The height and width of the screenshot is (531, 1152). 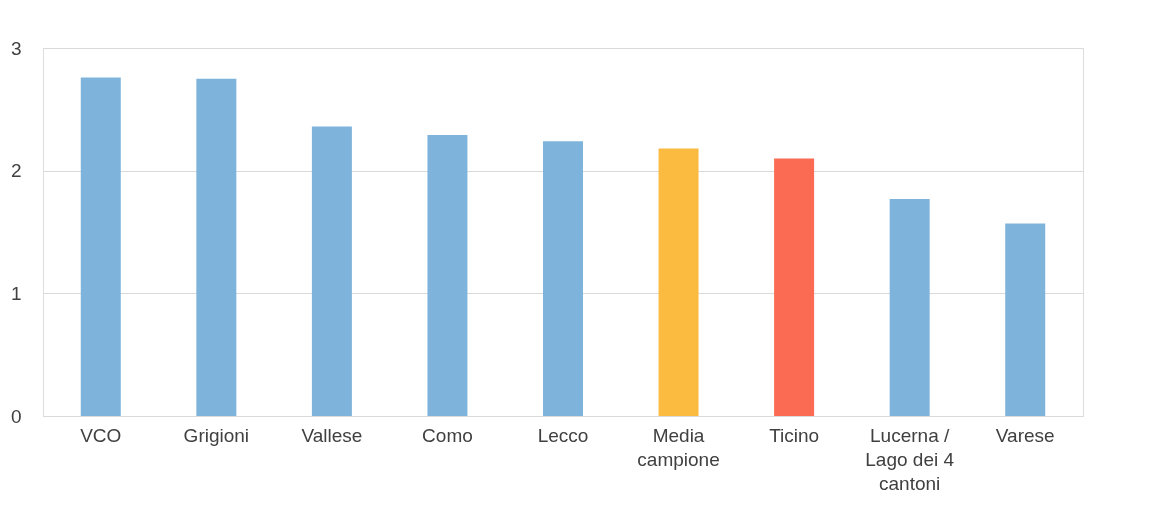 I want to click on x-tick-label: Varese, so click(x=1025, y=435).